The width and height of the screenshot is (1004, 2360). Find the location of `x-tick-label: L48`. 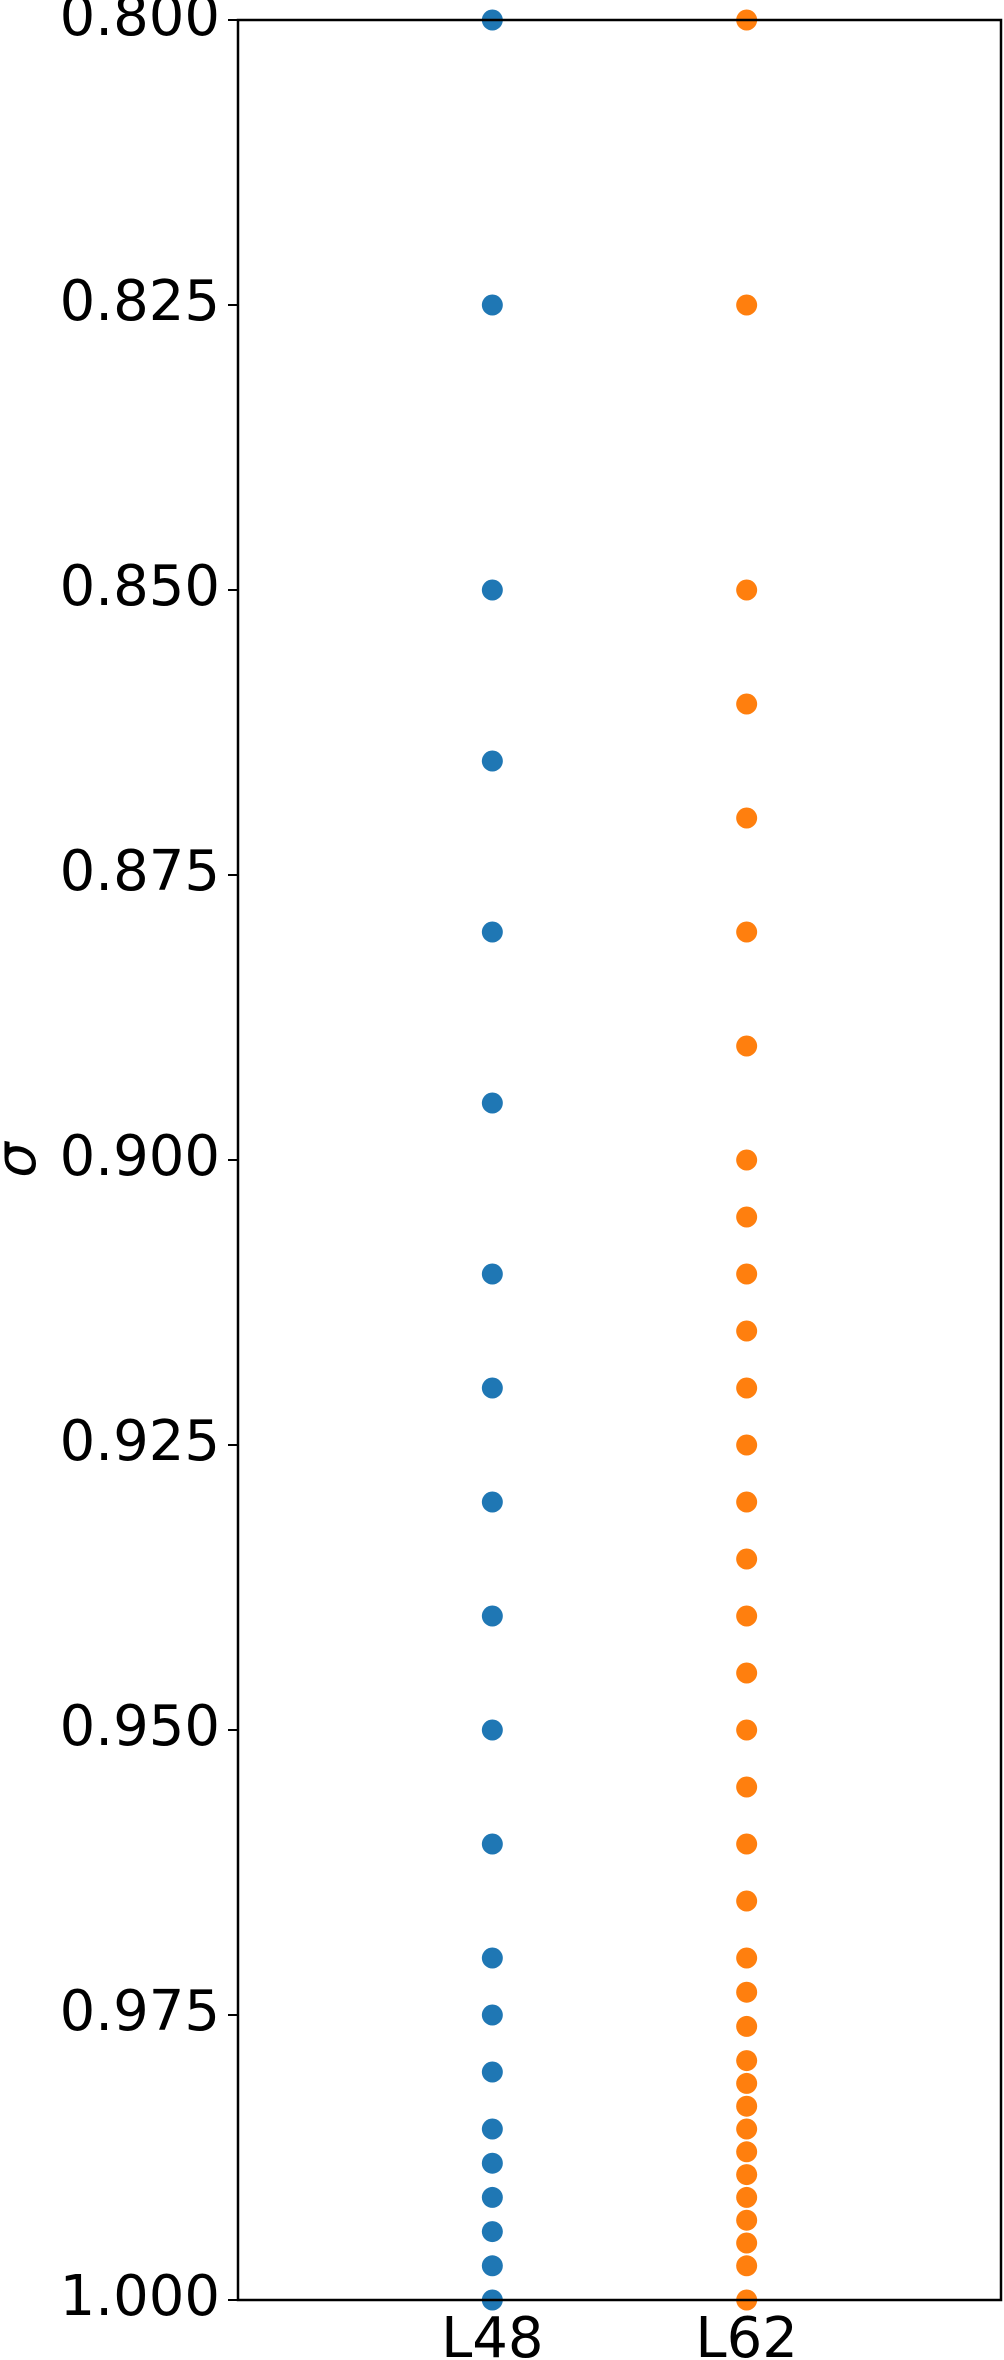

x-tick-label: L48 is located at coordinates (492, 2333).